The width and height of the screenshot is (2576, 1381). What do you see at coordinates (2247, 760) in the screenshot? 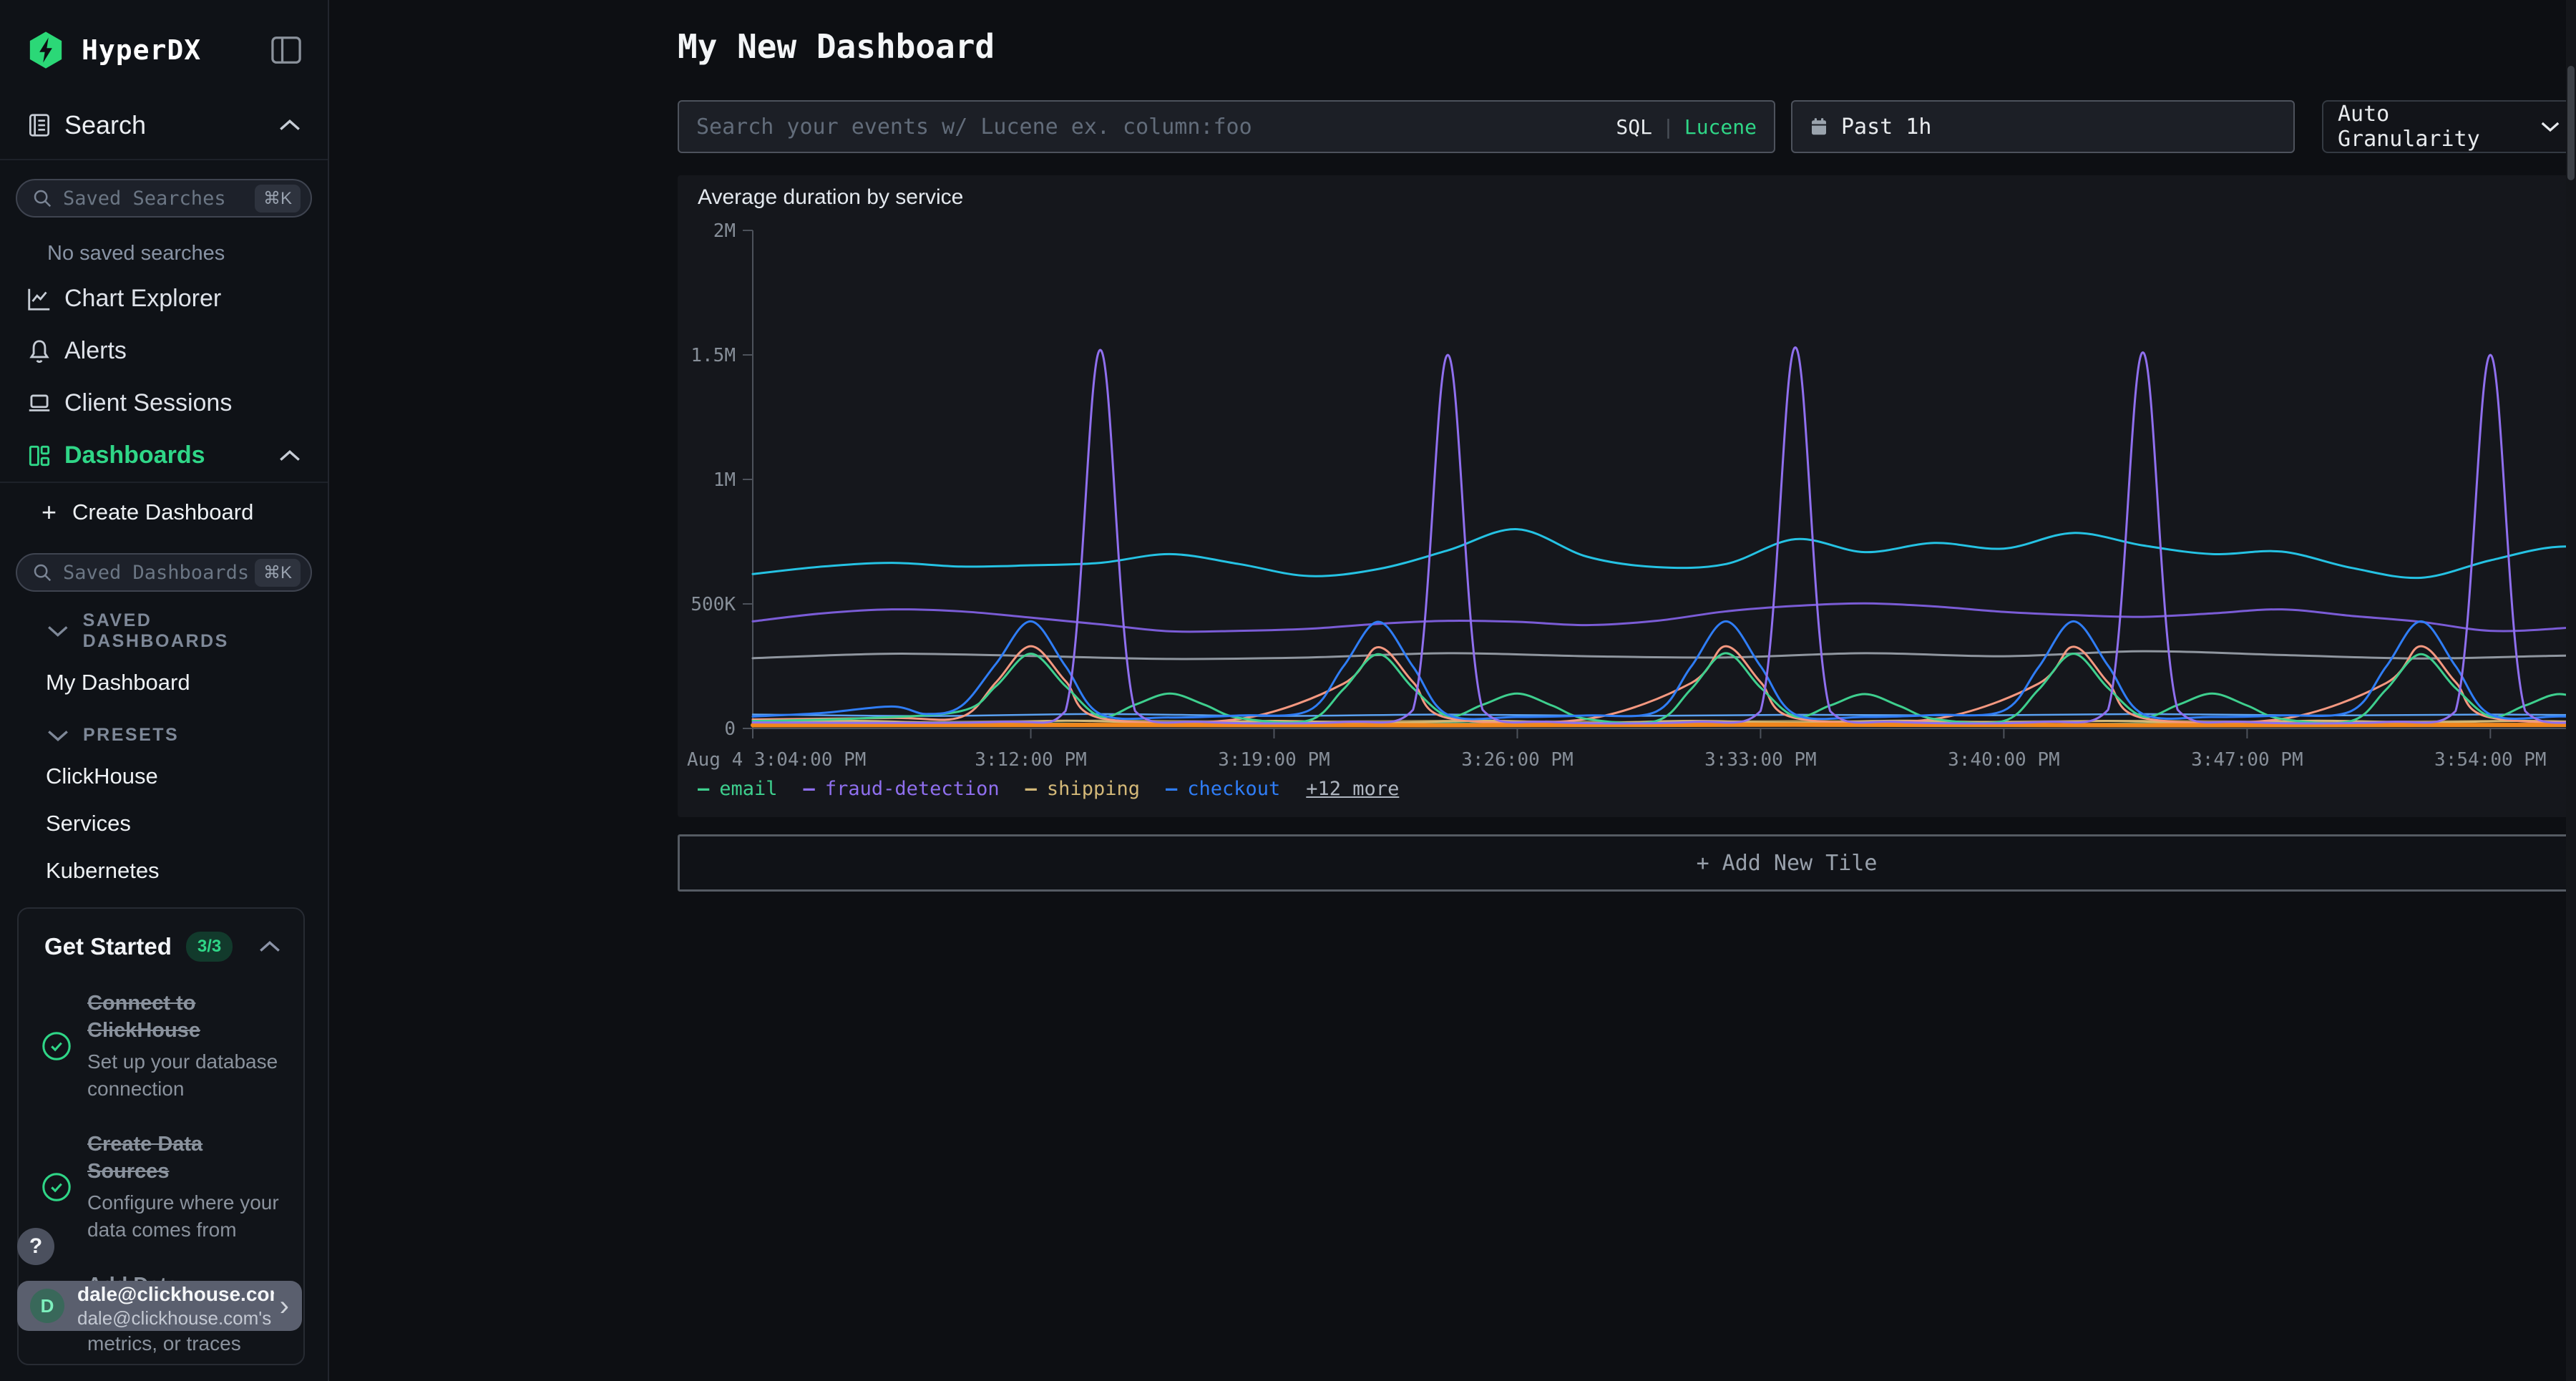
I see `x-axis-label: 3:47:00 PM` at bounding box center [2247, 760].